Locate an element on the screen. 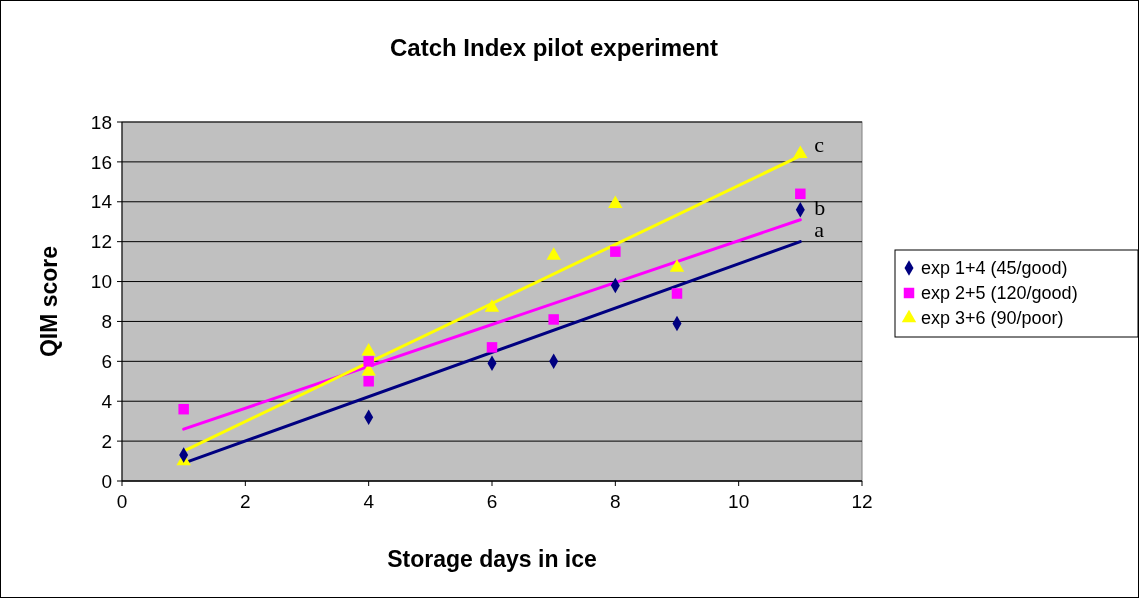 This screenshot has width=1140, height=599. x-tick-label: 4 is located at coordinates (369, 501).